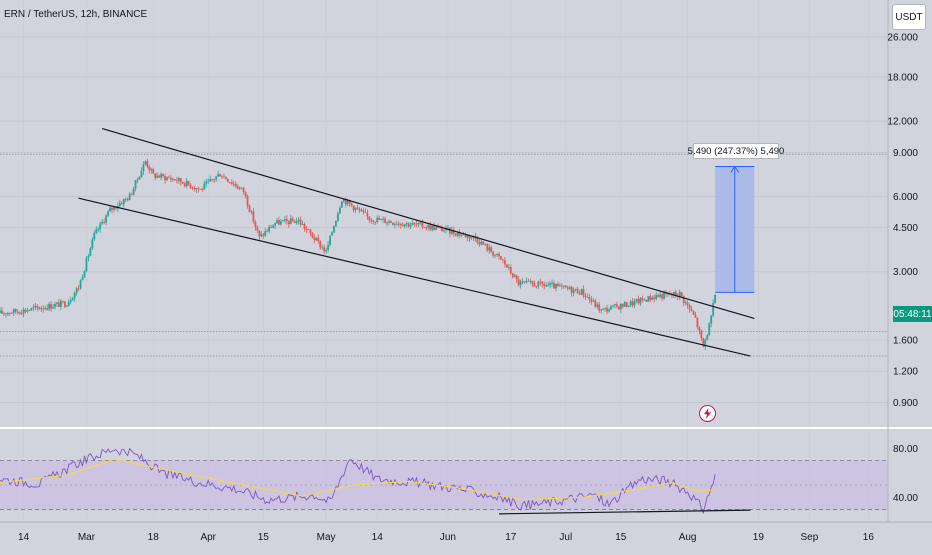 This screenshot has height=555, width=932. What do you see at coordinates (358, 481) in the screenshot?
I see `rsi-line` at bounding box center [358, 481].